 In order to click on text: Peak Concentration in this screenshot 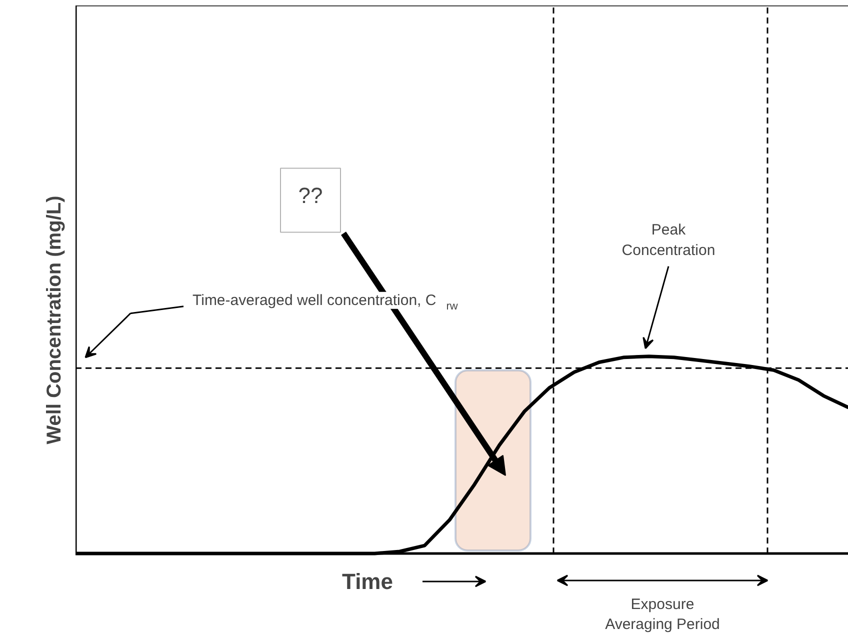, I will do `click(669, 240)`.